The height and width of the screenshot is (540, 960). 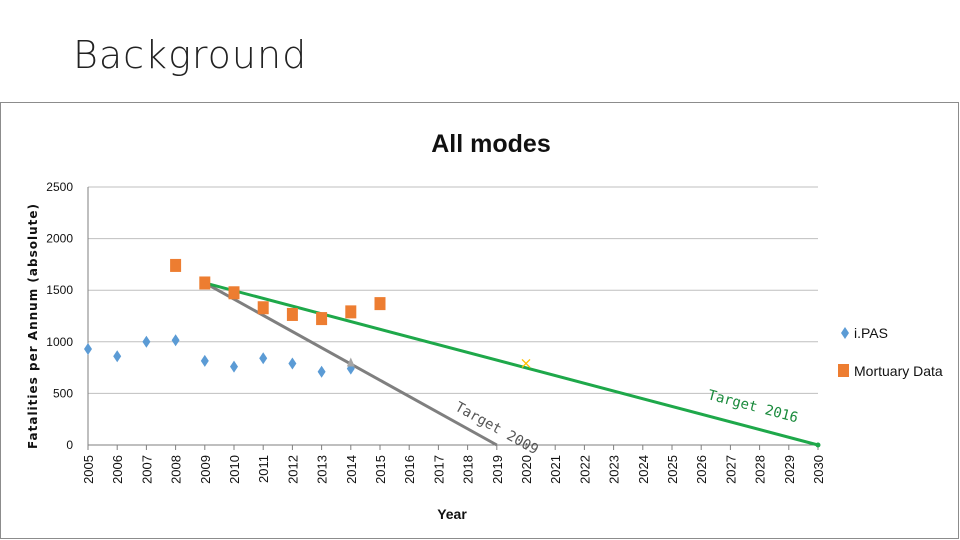 What do you see at coordinates (351, 469) in the screenshot?
I see `x-tick-label: 2014` at bounding box center [351, 469].